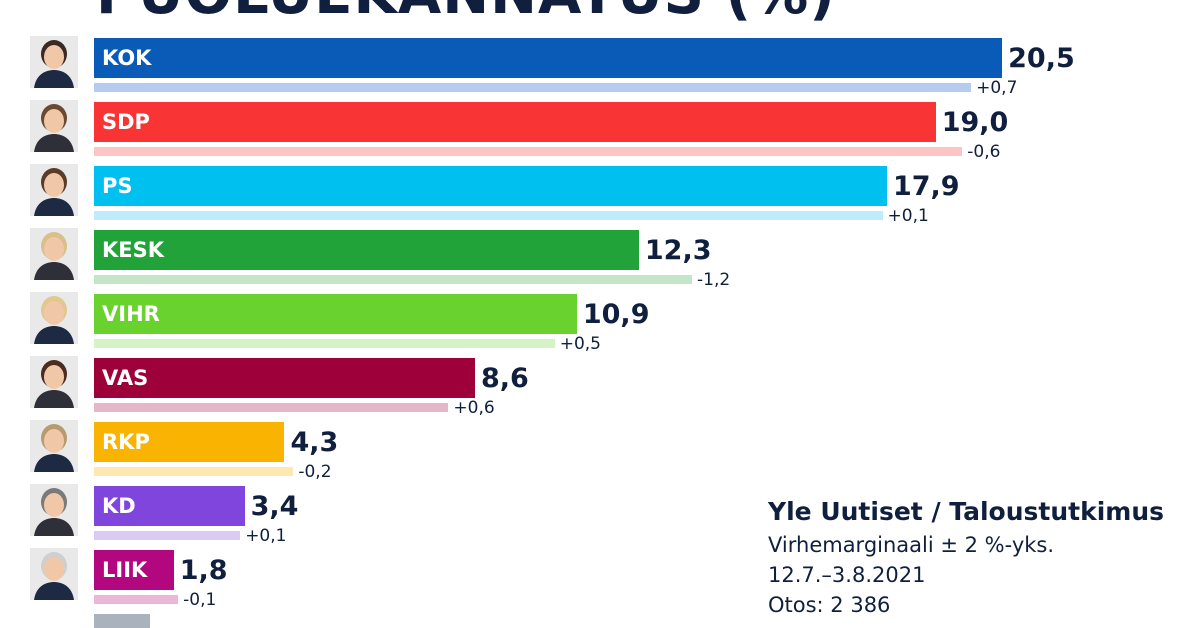 The height and width of the screenshot is (628, 1200). I want to click on bar-label: LIIK, so click(125, 570).